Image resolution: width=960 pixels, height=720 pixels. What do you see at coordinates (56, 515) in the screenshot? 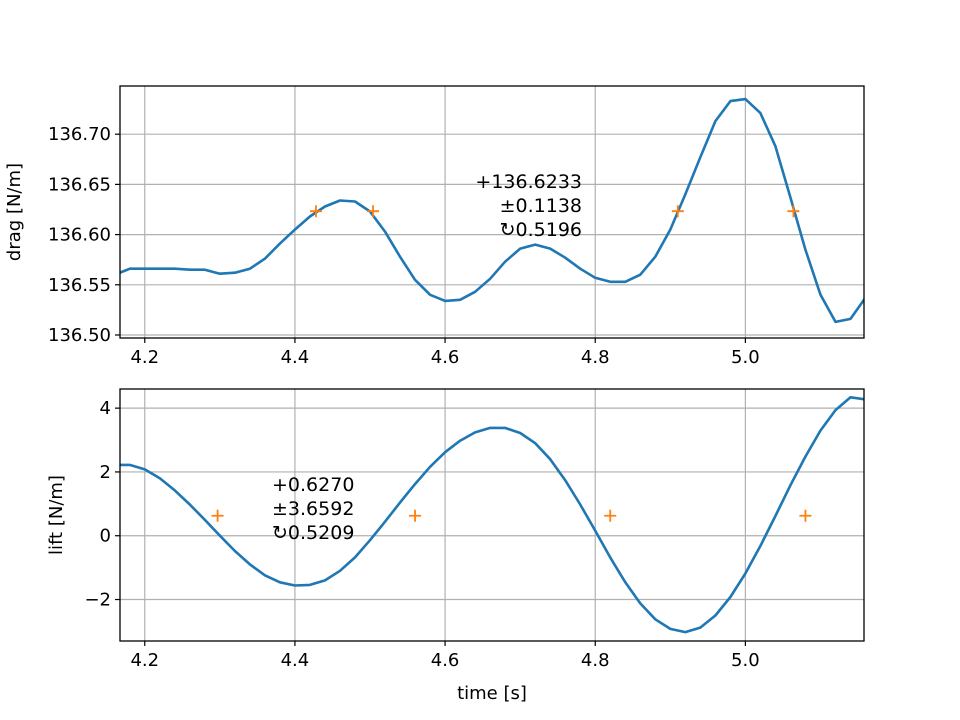
I see `y-axis-label: lift [N/m]` at bounding box center [56, 515].